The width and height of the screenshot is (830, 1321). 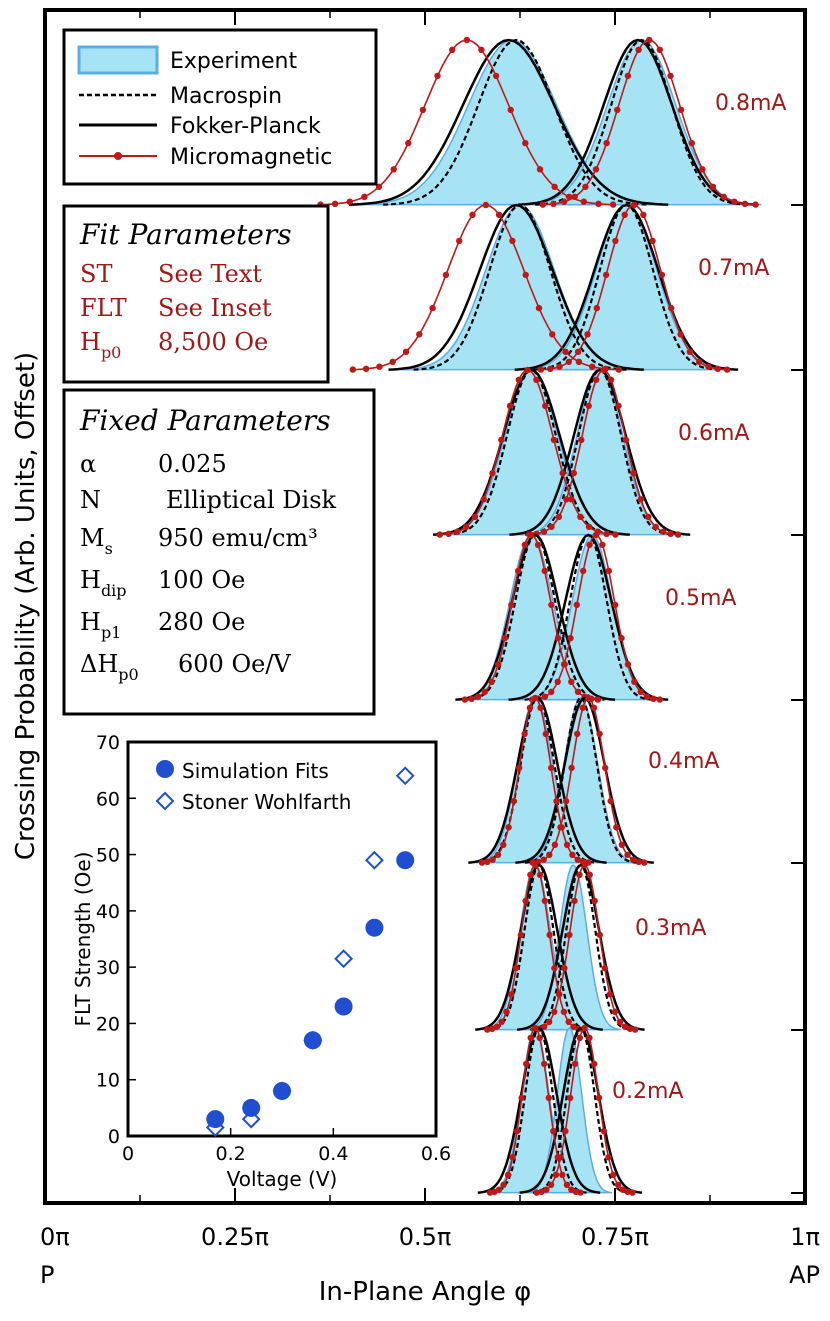 What do you see at coordinates (108, 912) in the screenshot?
I see `inset-y-tick-label: 40` at bounding box center [108, 912].